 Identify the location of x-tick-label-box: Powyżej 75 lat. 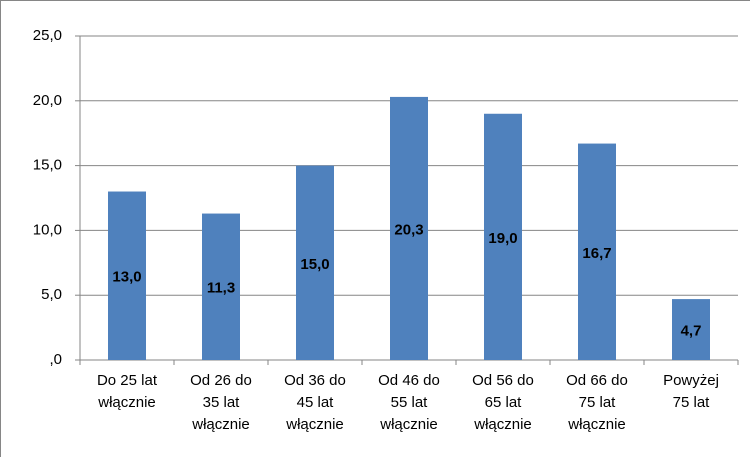
(691, 391).